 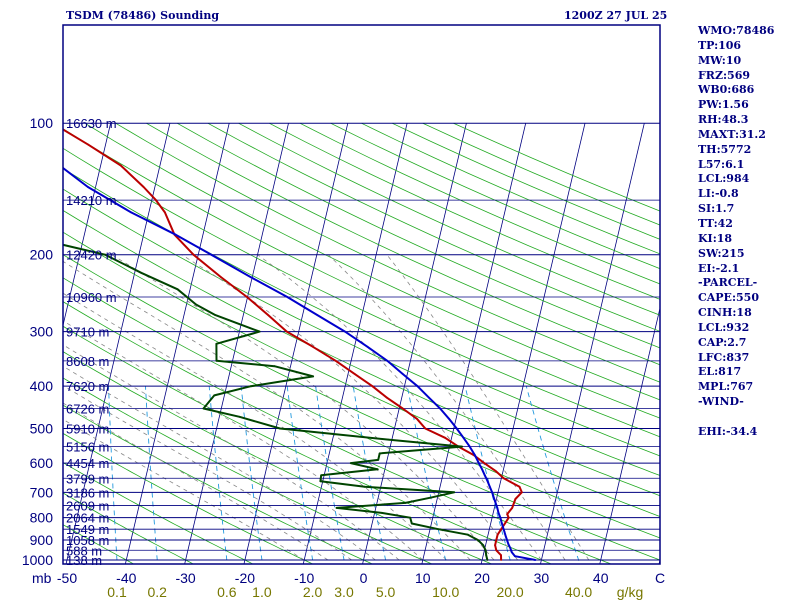 I want to click on pressure-label: 400, so click(x=42, y=386).